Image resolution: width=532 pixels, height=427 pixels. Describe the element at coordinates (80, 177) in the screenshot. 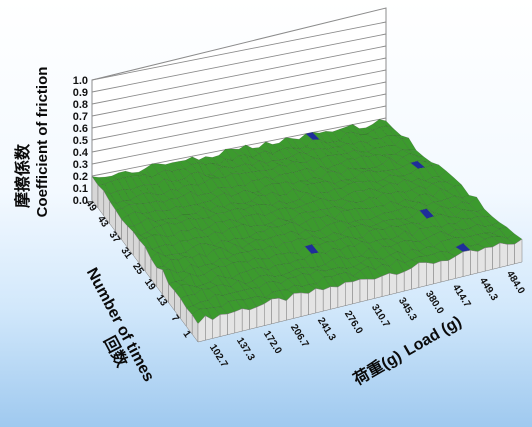

I see `z-tick-label: 0.2` at that location.